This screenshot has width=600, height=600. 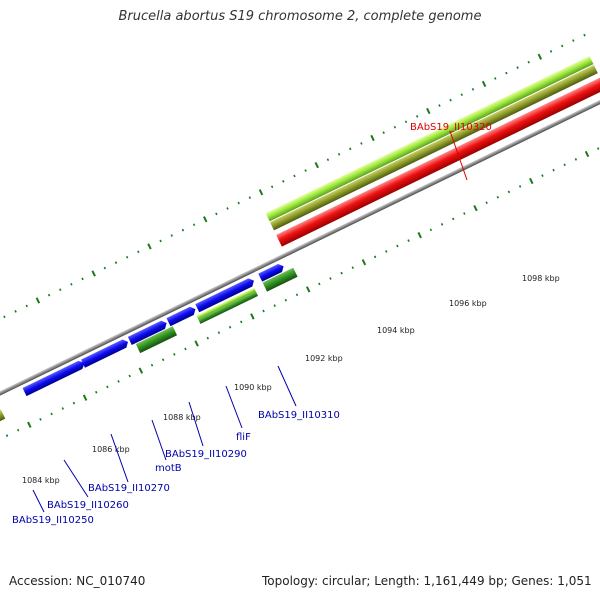 I want to click on tick-label: 1096 kbp, so click(x=468, y=303).